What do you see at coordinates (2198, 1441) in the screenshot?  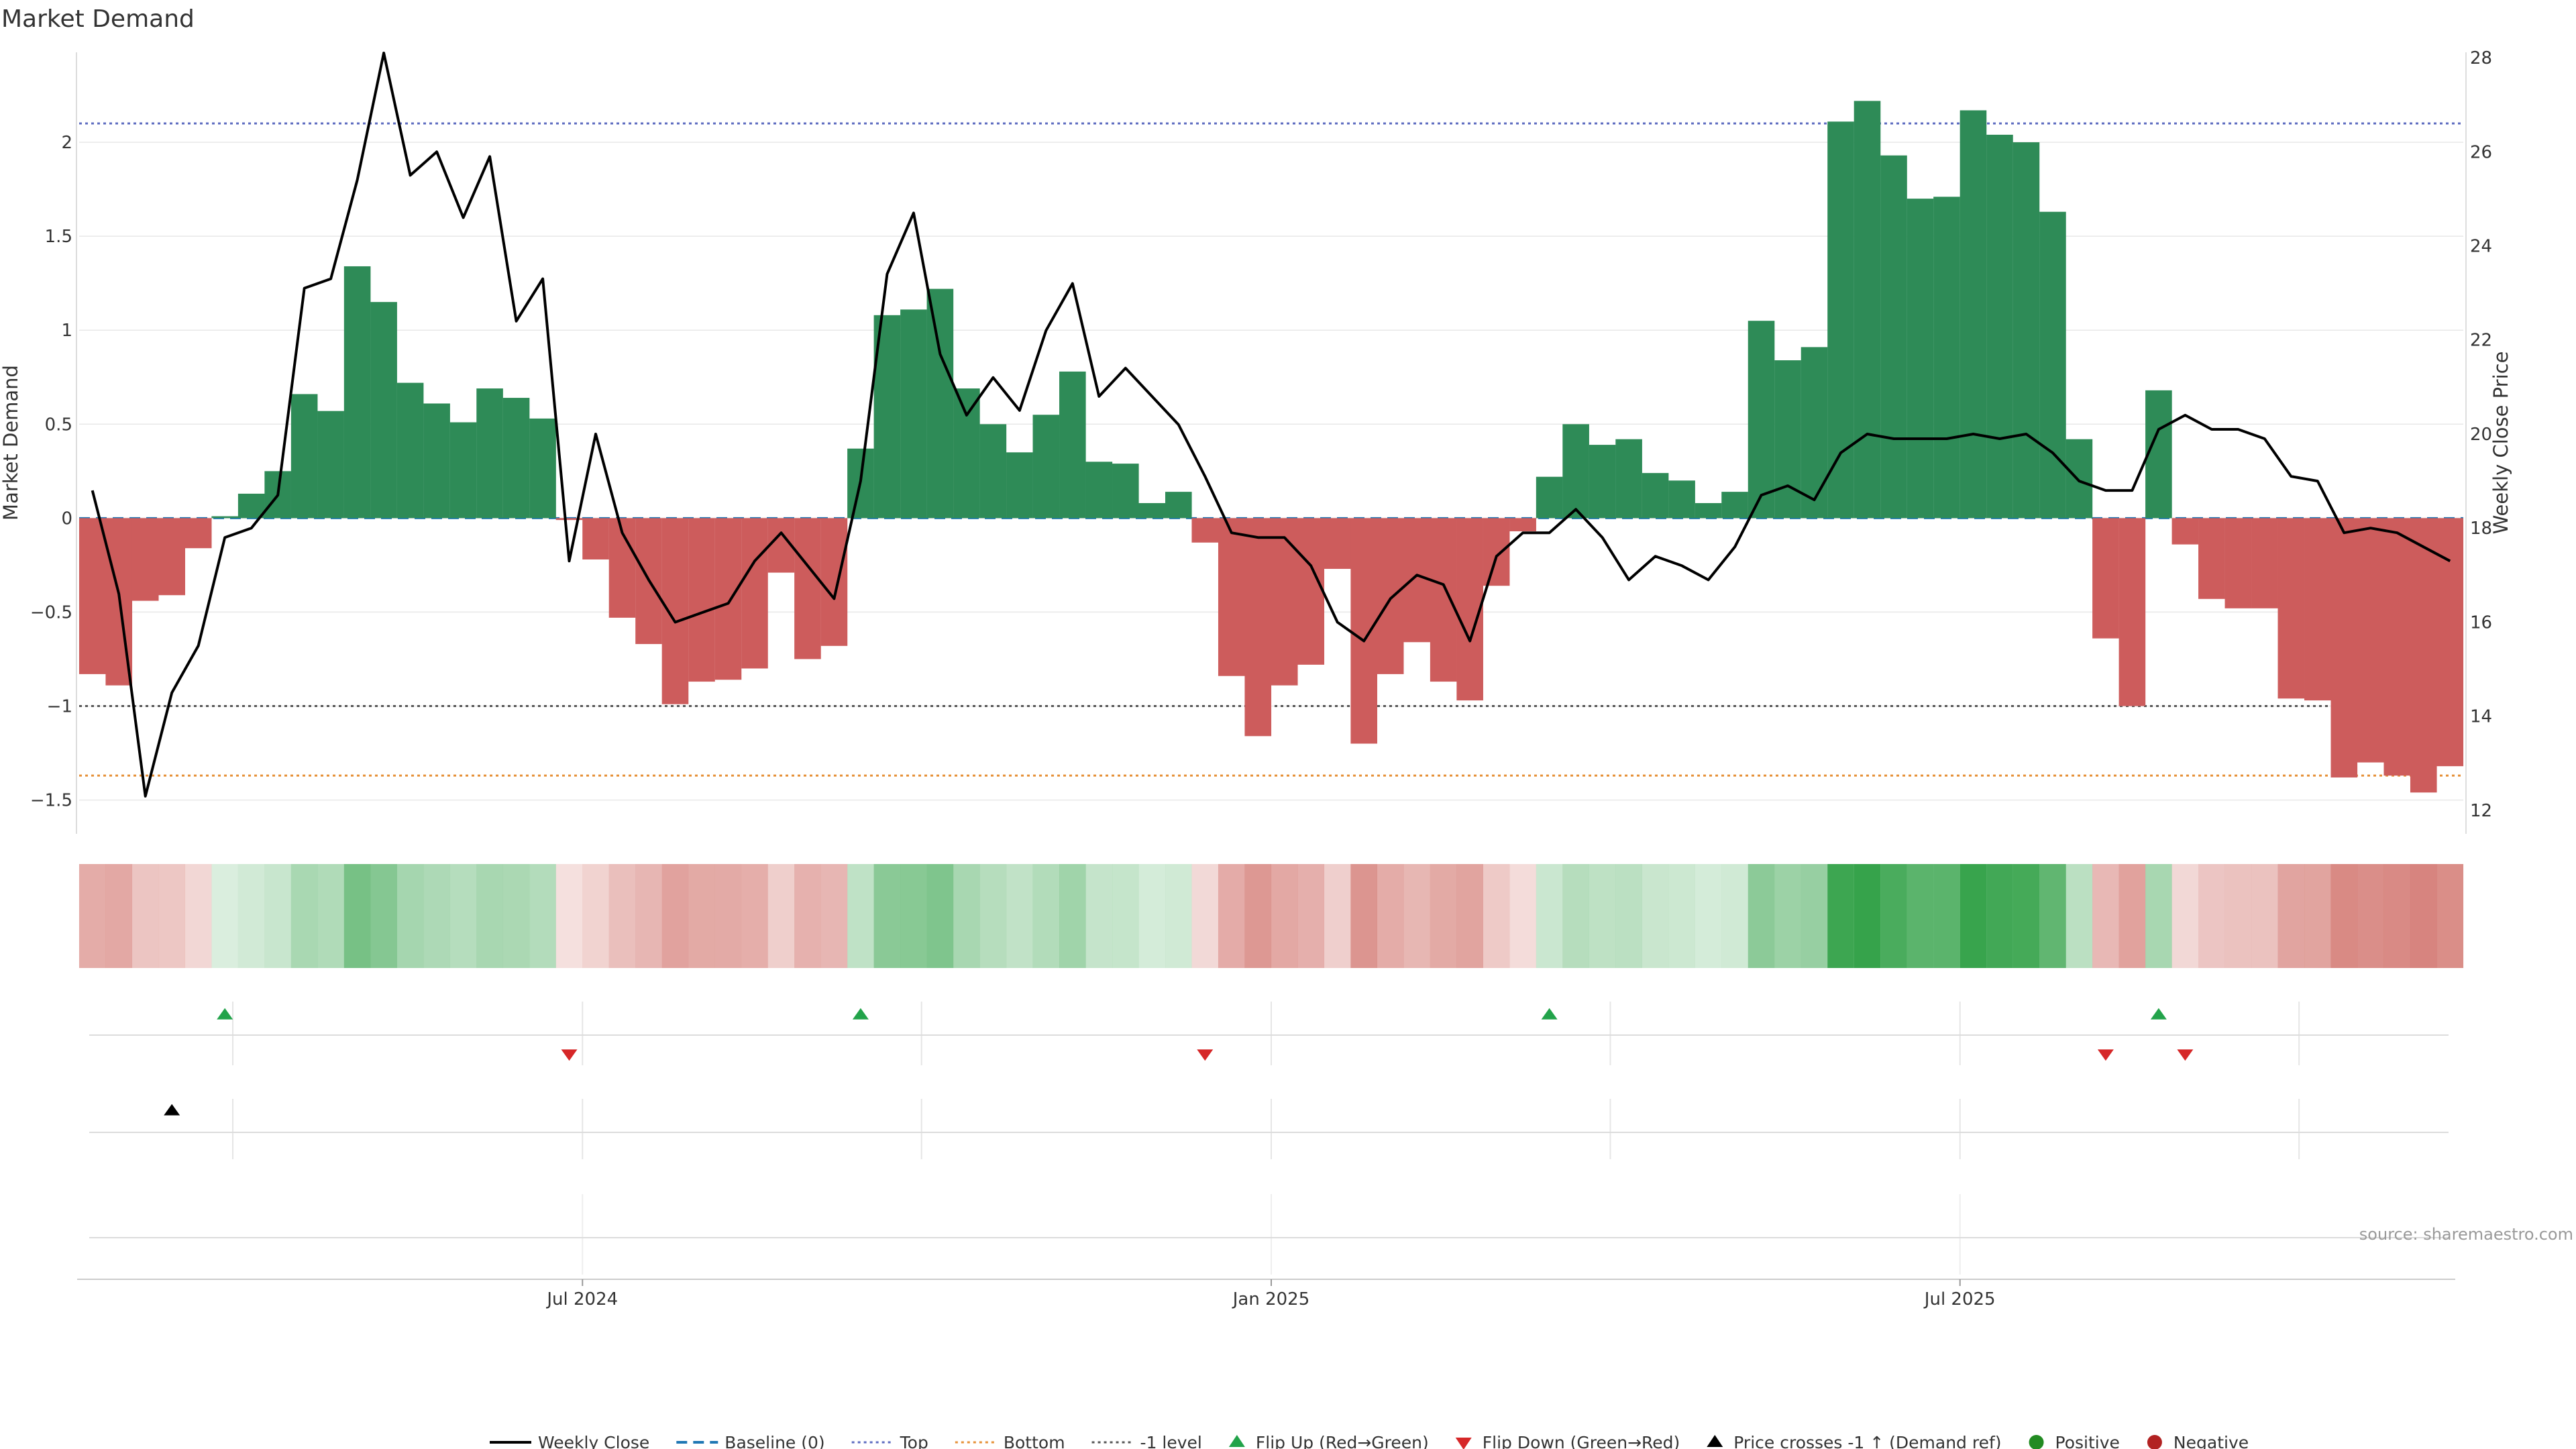 I see `legend-item: Negative` at bounding box center [2198, 1441].